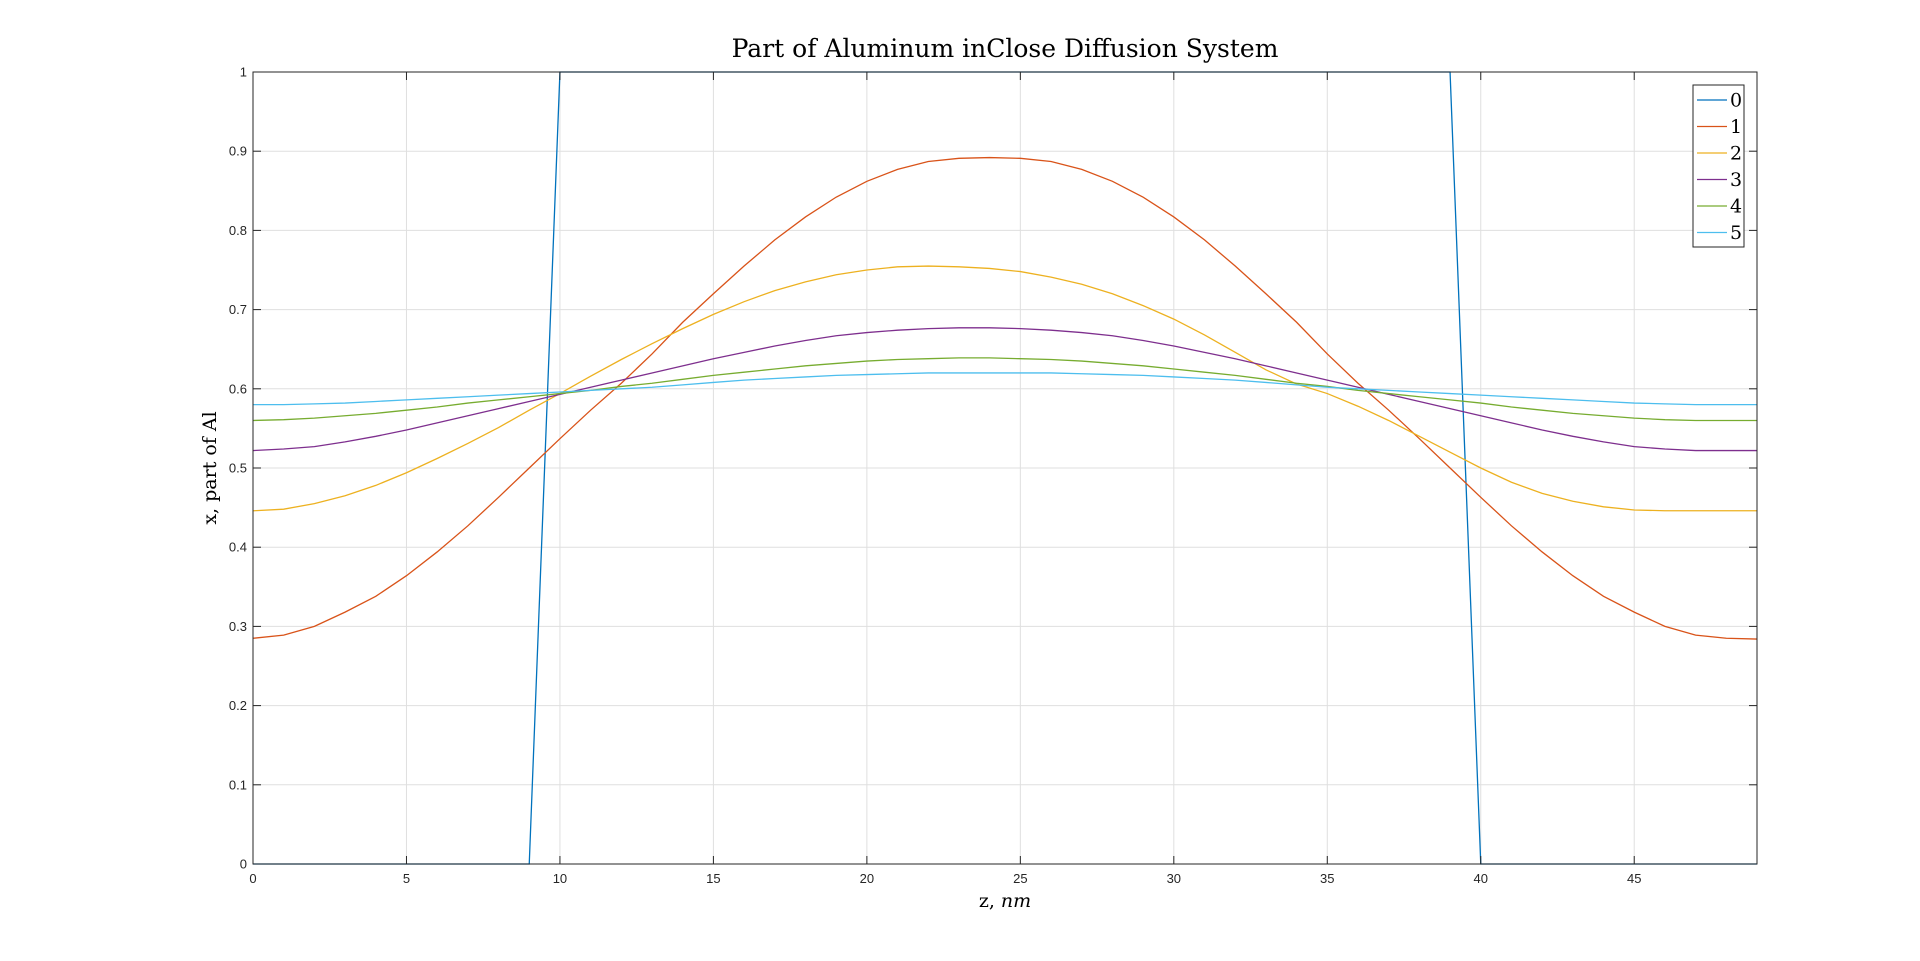  Describe the element at coordinates (945, 878) in the screenshot. I see `x-tick-labels: 0 5 10 15 20 25 30 35 40 45` at that location.